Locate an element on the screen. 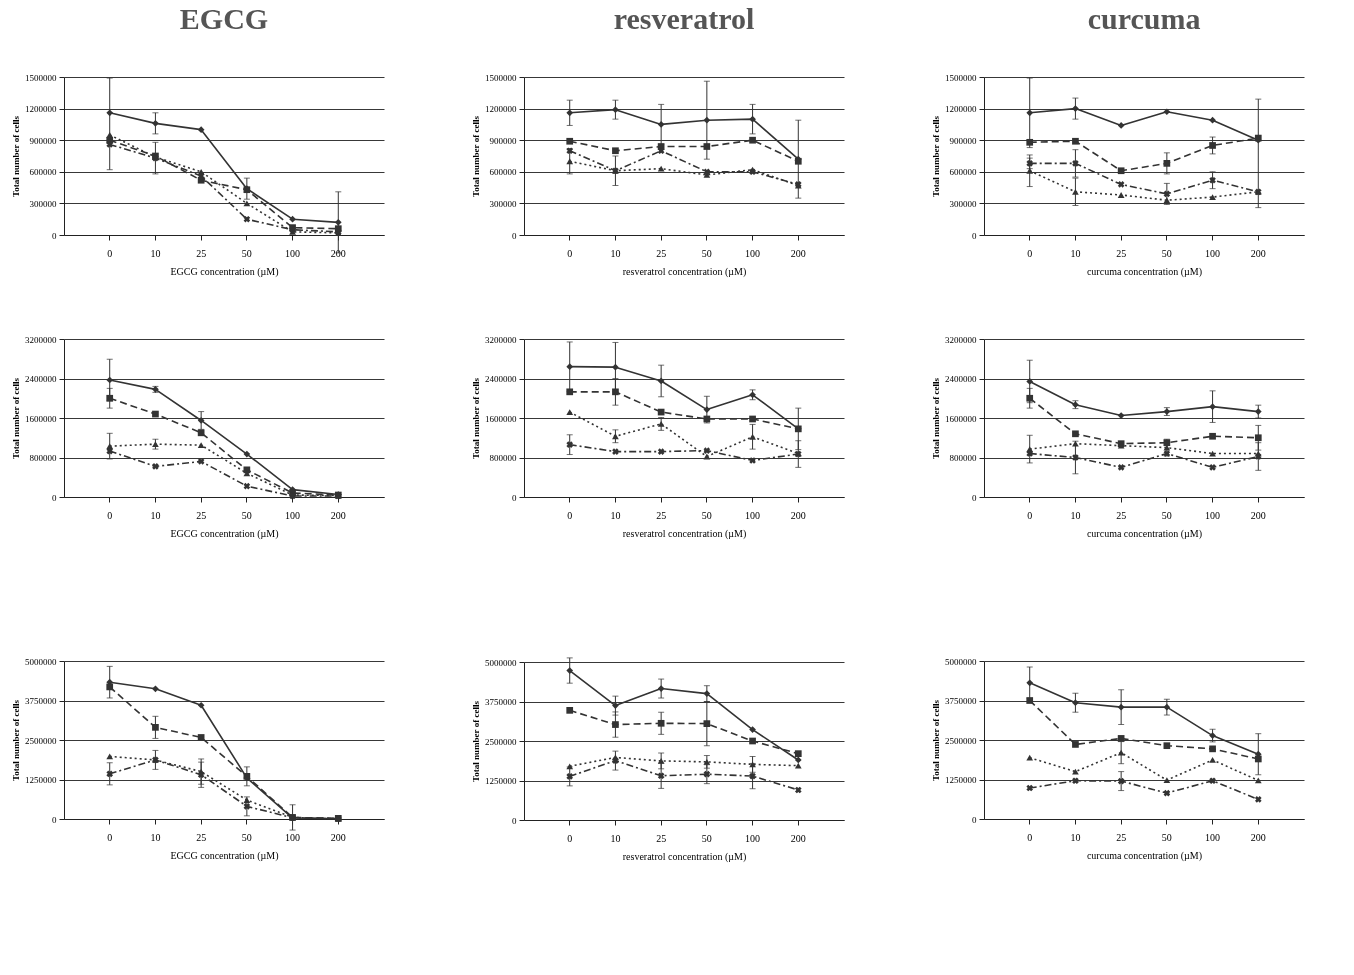 This screenshot has height=975, width=1354. chart-title: resveratrol is located at coordinates (684, 18).